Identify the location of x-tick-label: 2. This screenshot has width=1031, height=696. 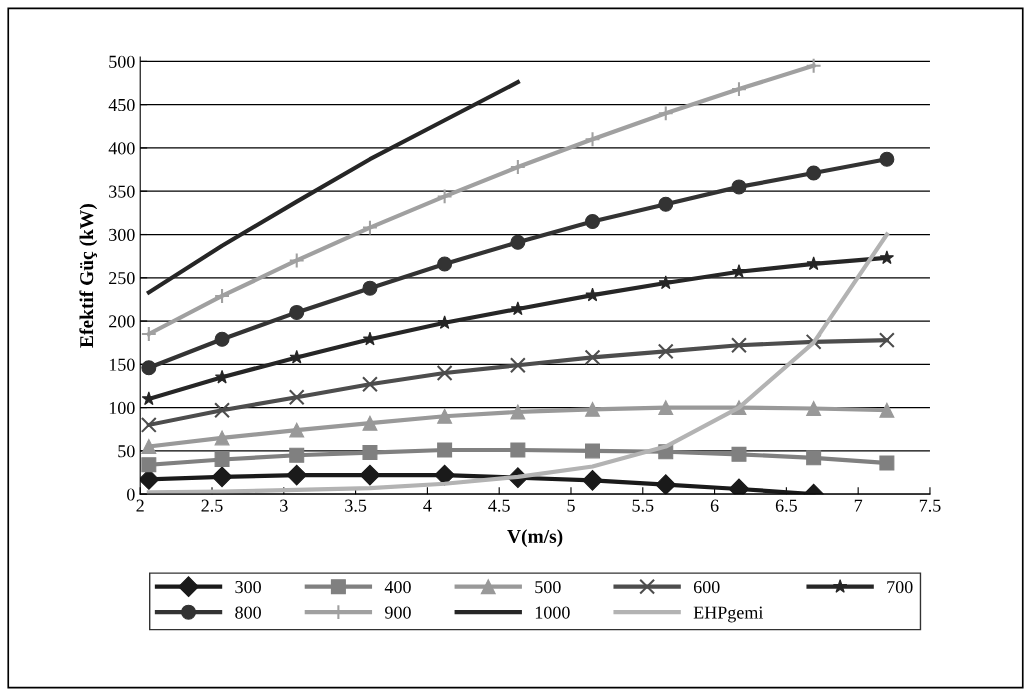
(140, 505).